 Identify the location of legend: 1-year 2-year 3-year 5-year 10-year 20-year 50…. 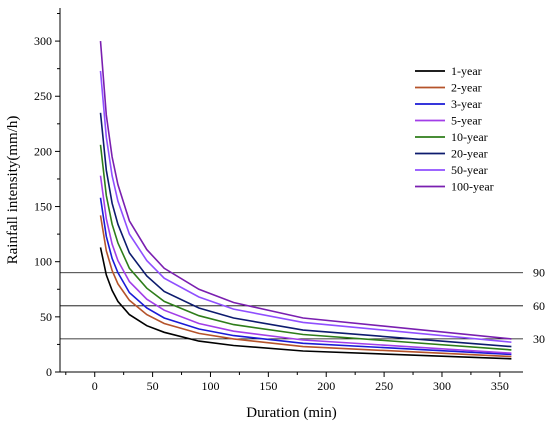
(454, 129).